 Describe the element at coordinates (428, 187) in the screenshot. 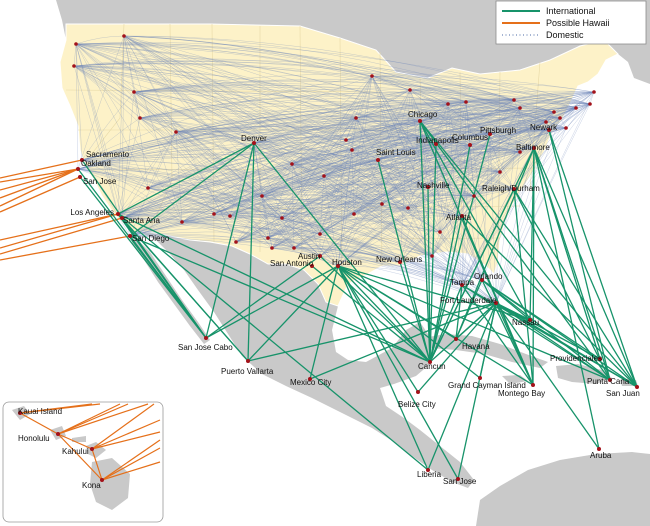

I see `airport-dot-nashville` at that location.